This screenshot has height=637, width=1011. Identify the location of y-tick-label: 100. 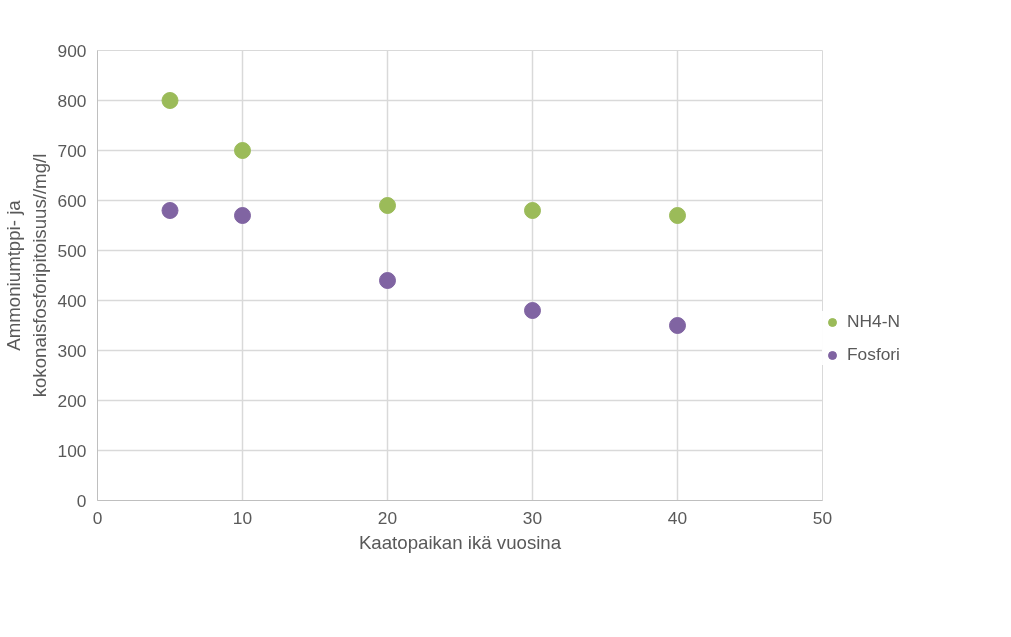
(72, 450).